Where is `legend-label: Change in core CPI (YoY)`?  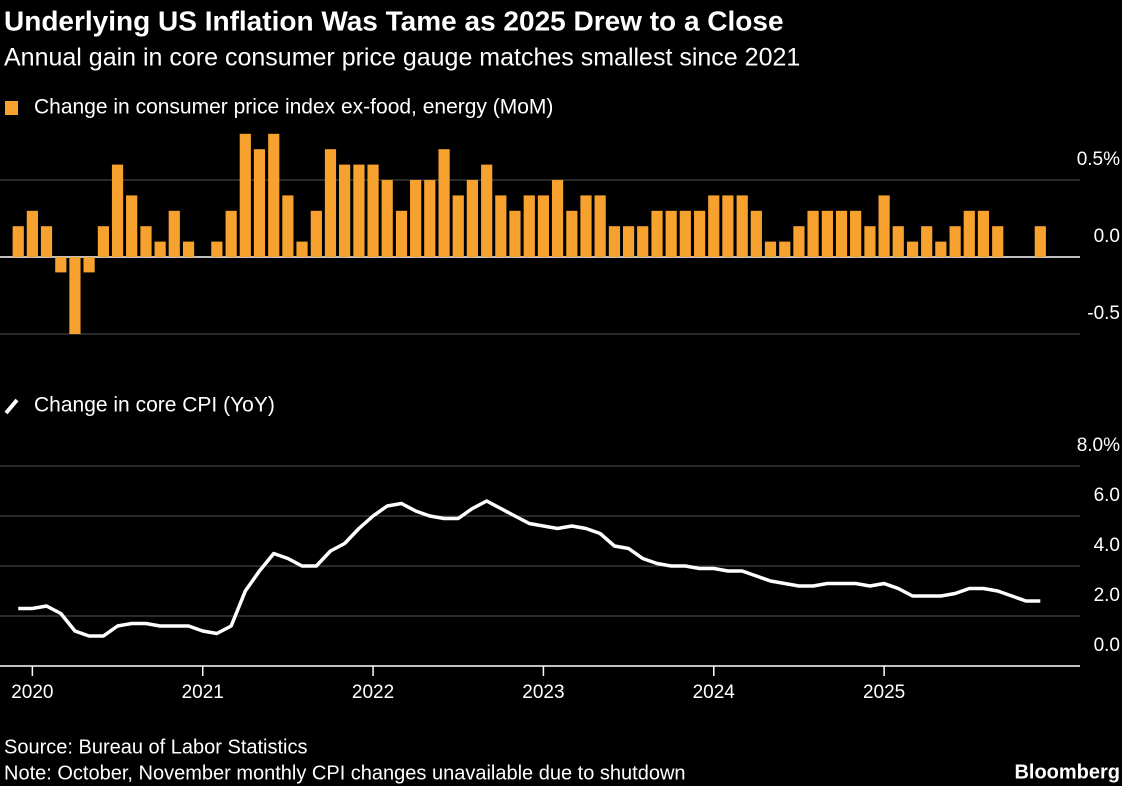 legend-label: Change in core CPI (YoY) is located at coordinates (154, 405).